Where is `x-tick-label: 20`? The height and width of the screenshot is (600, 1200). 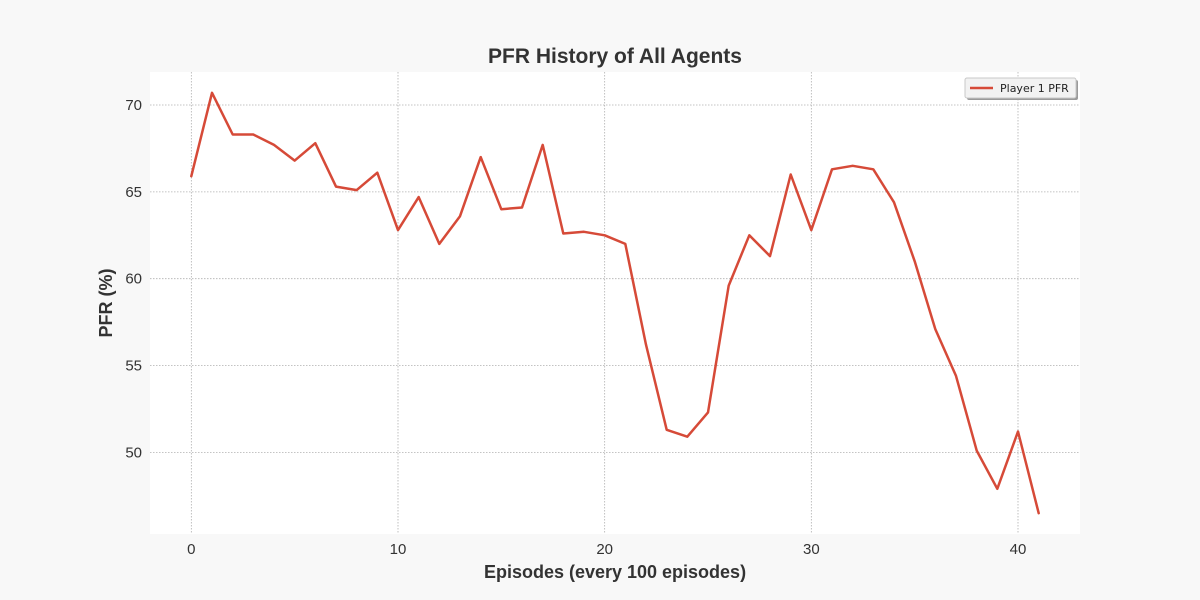 x-tick-label: 20 is located at coordinates (604, 549).